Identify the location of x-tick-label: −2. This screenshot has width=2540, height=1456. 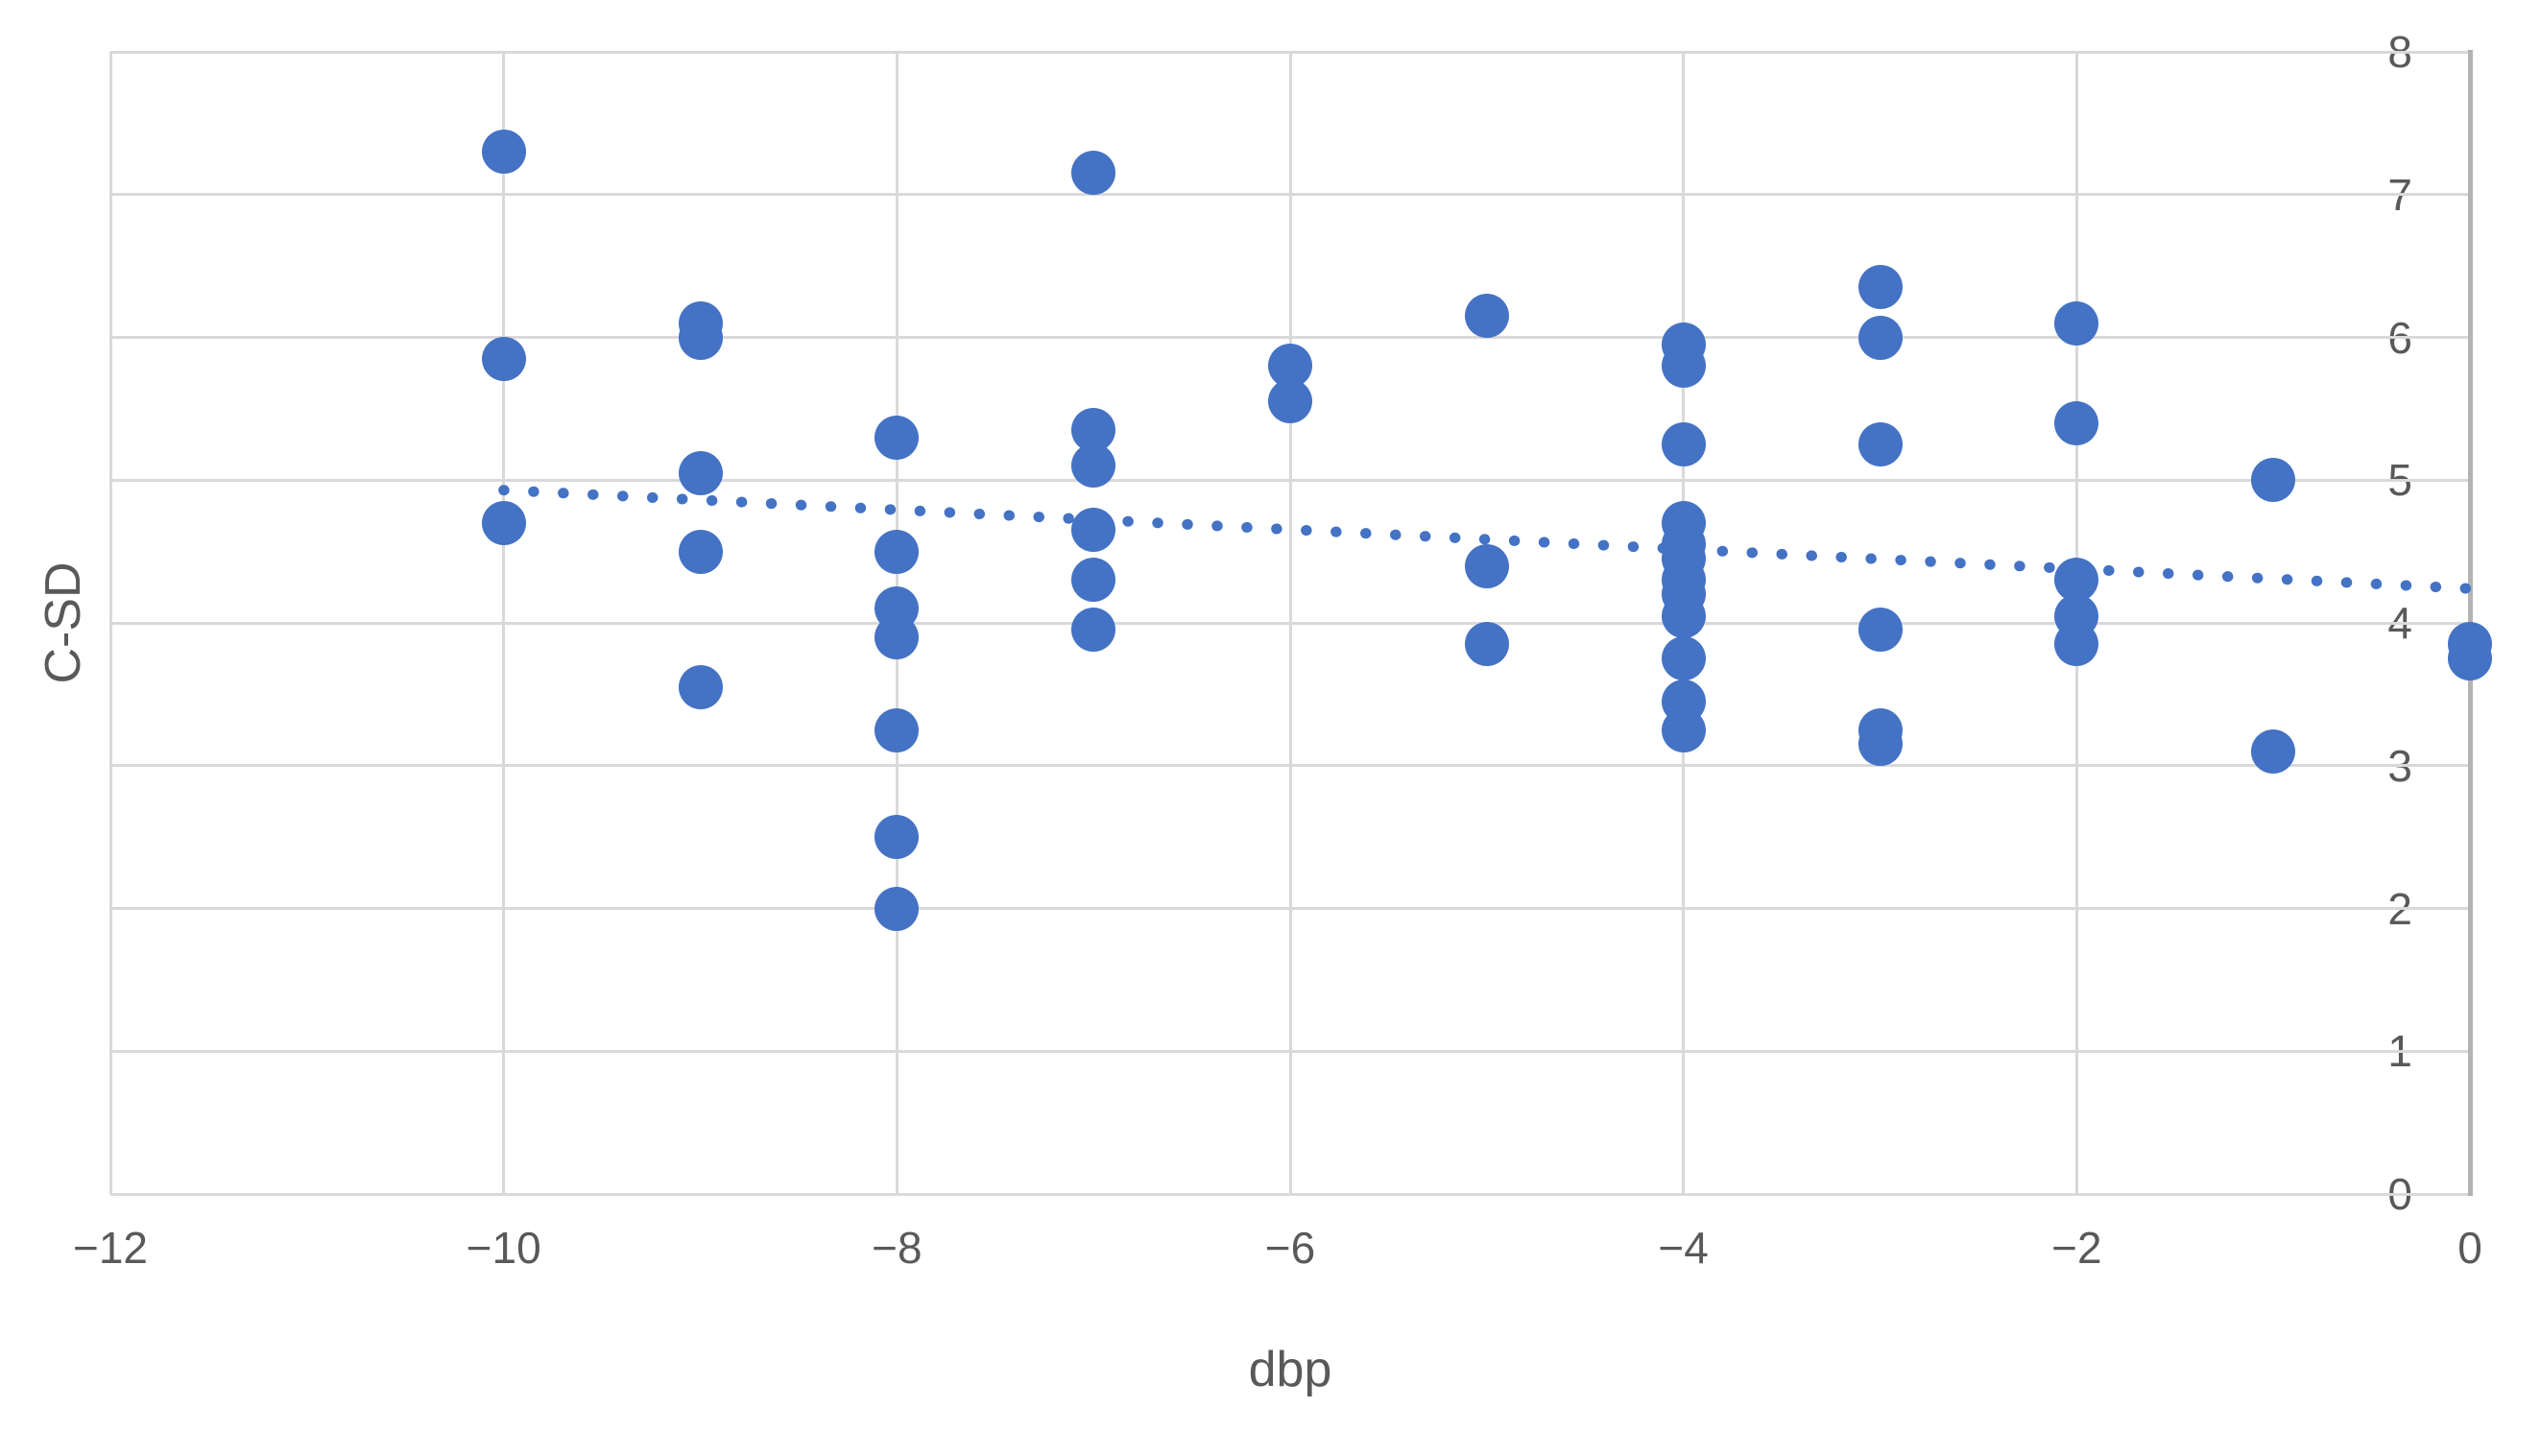
(2076, 1248).